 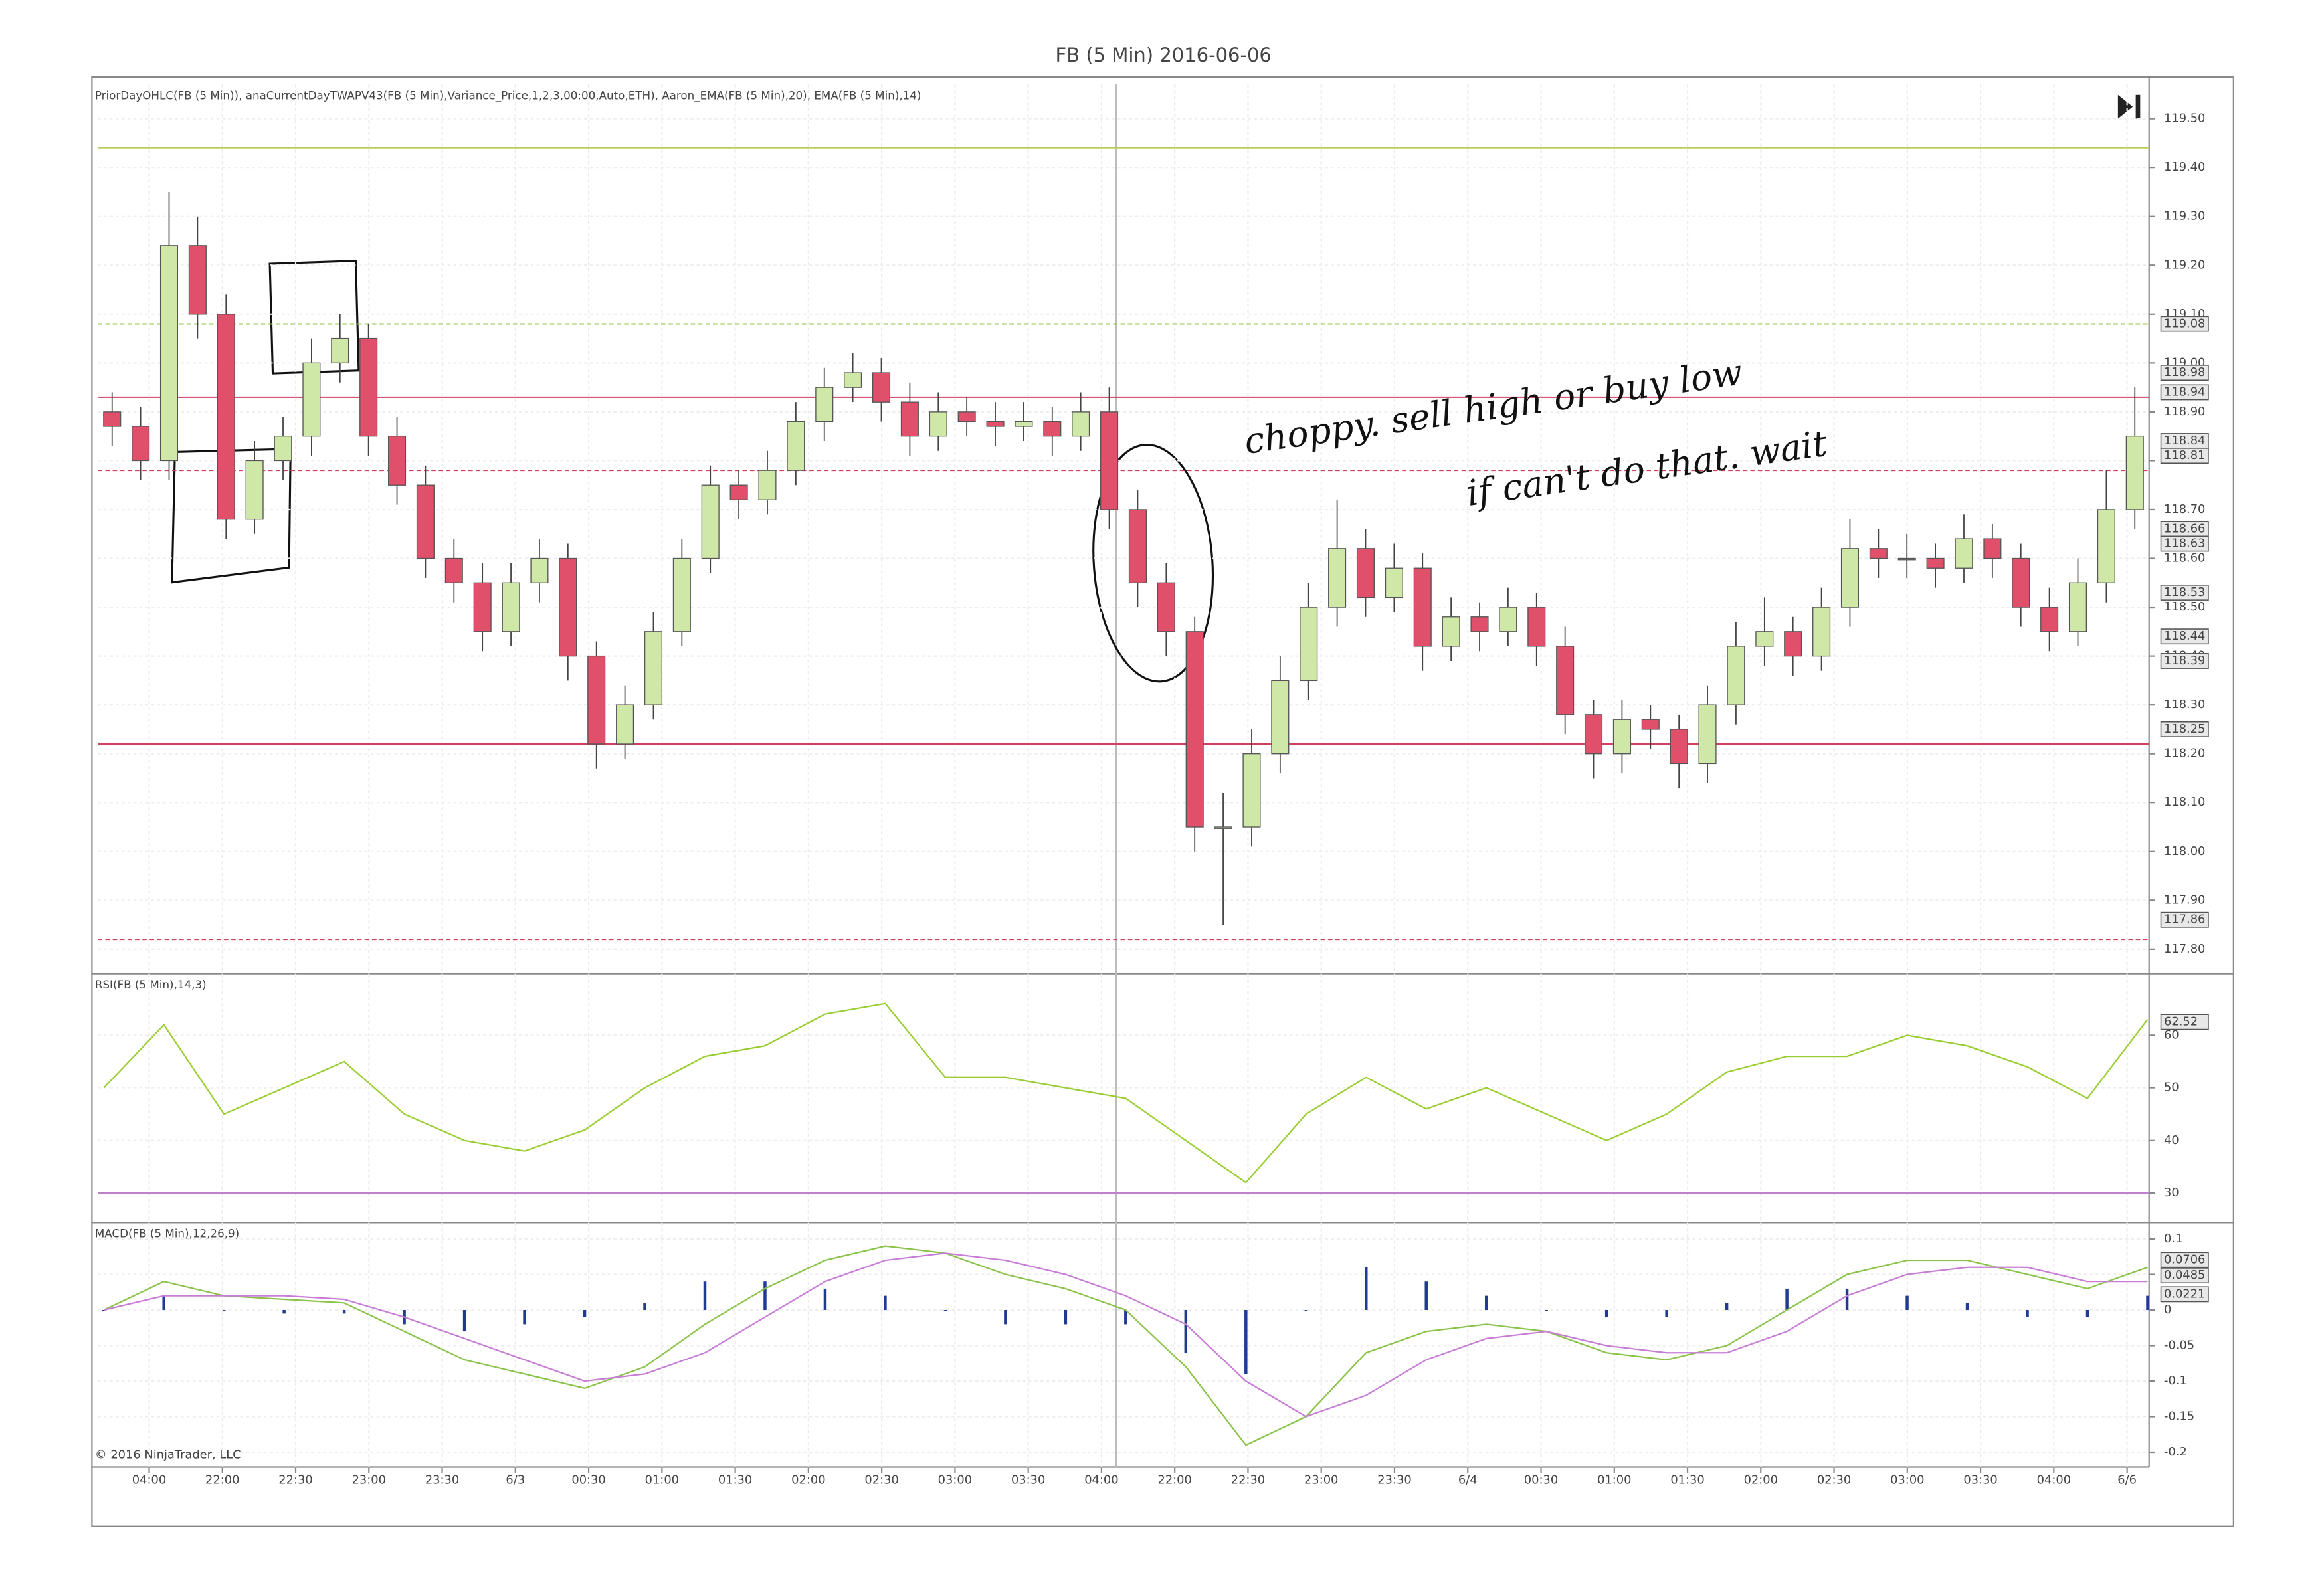 What do you see at coordinates (2172, 1035) in the screenshot?
I see `y-tick-label: 60` at bounding box center [2172, 1035].